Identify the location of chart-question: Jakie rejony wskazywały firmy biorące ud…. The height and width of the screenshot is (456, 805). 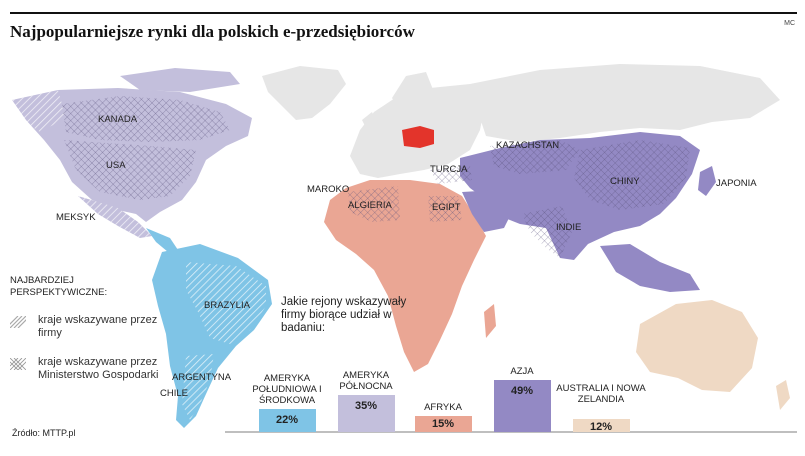
(344, 315).